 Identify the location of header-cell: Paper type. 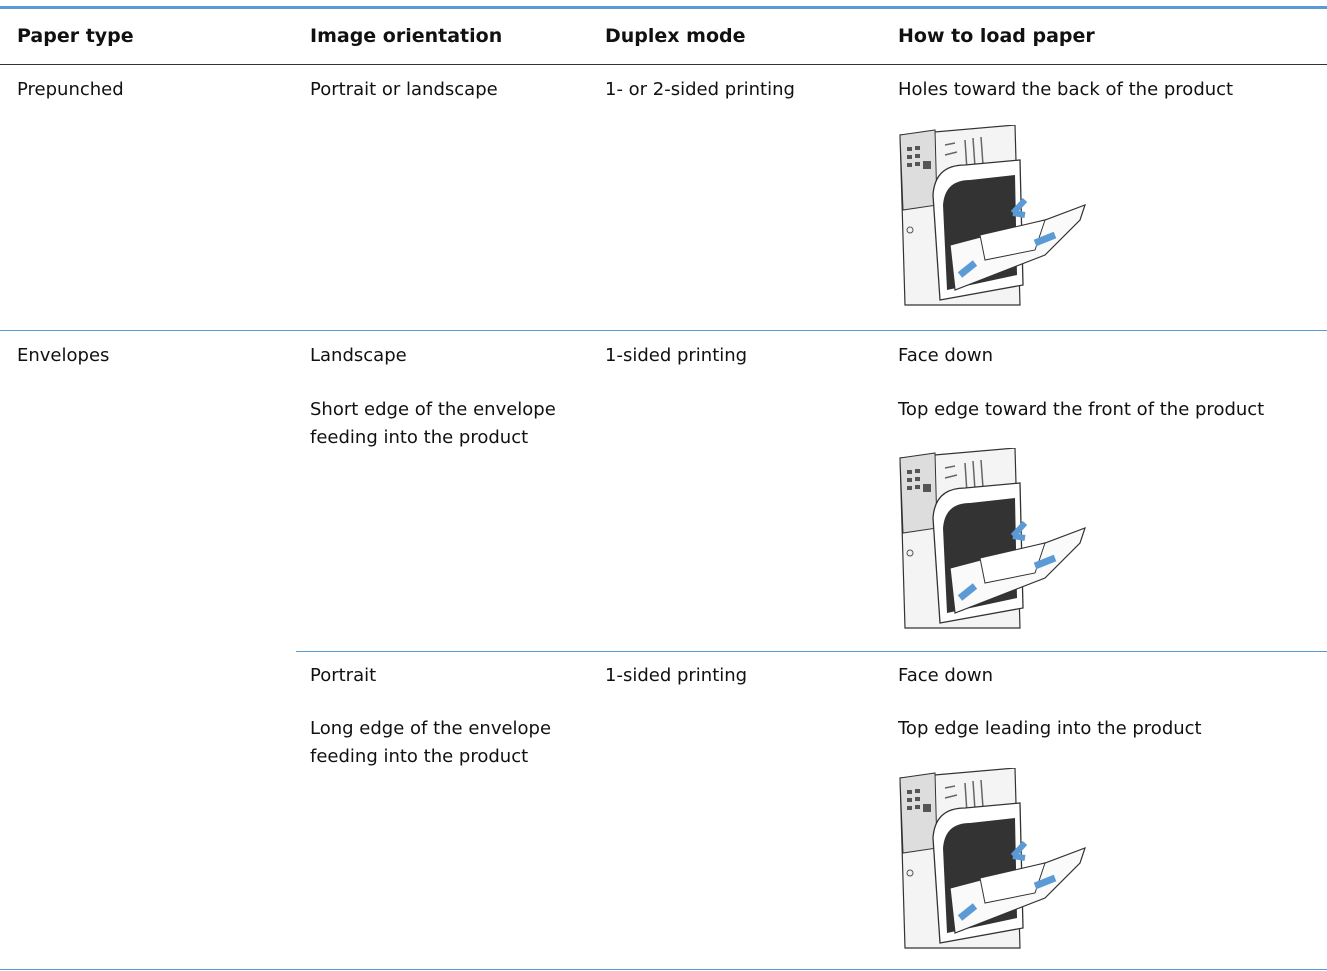
(75, 36).